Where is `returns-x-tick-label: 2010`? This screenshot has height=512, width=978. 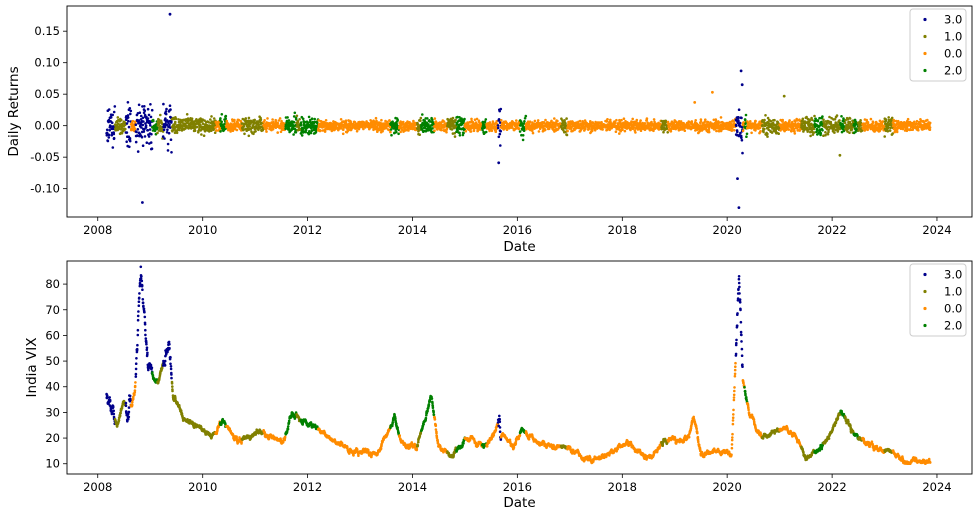 returns-x-tick-label: 2010 is located at coordinates (202, 230).